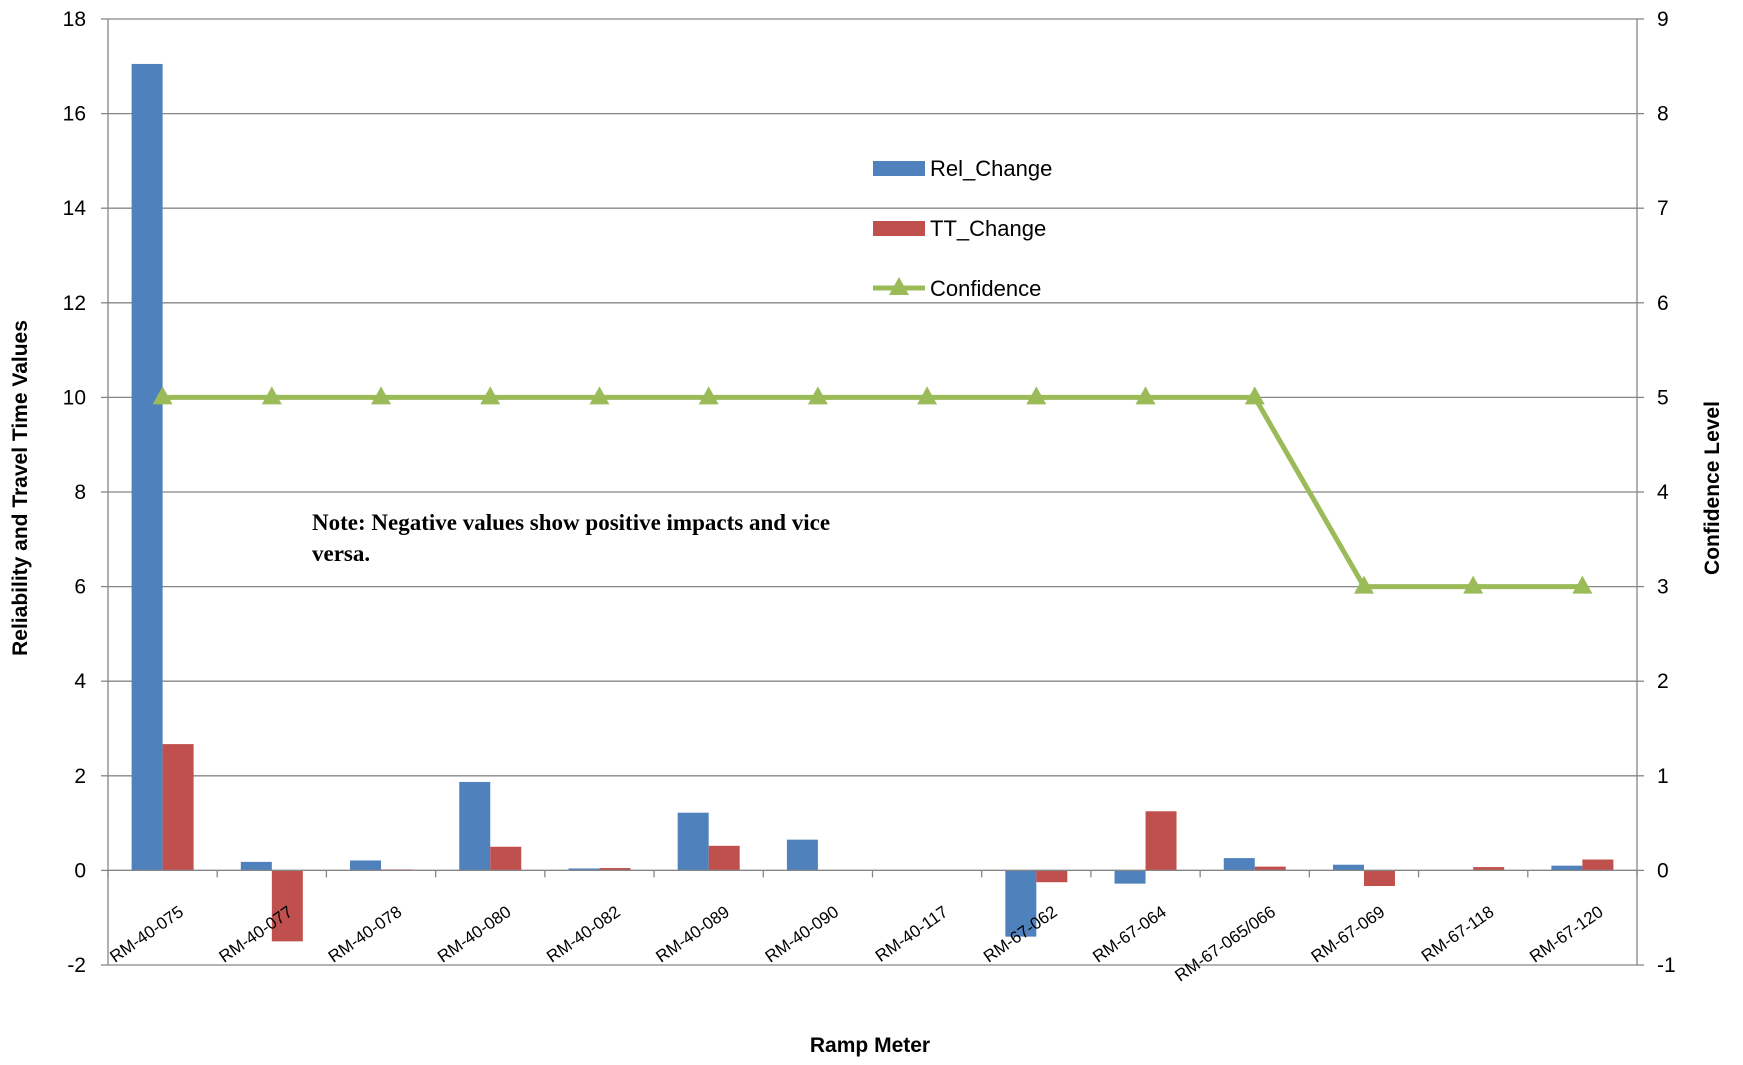 The width and height of the screenshot is (1743, 1065). Describe the element at coordinates (1663, 208) in the screenshot. I see `y2-tick-label: 7` at that location.